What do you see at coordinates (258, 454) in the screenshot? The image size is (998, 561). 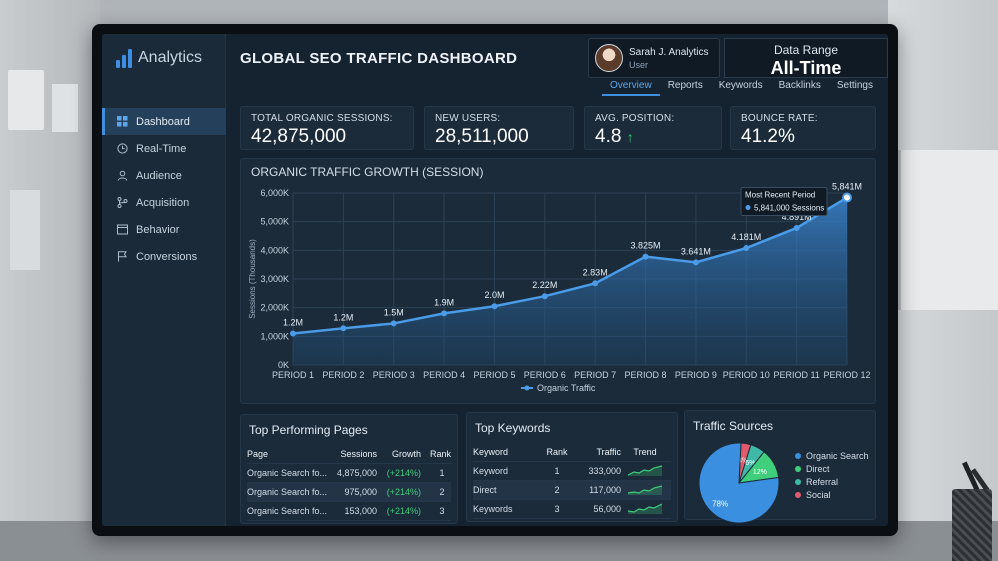 I see `column-header: Page` at bounding box center [258, 454].